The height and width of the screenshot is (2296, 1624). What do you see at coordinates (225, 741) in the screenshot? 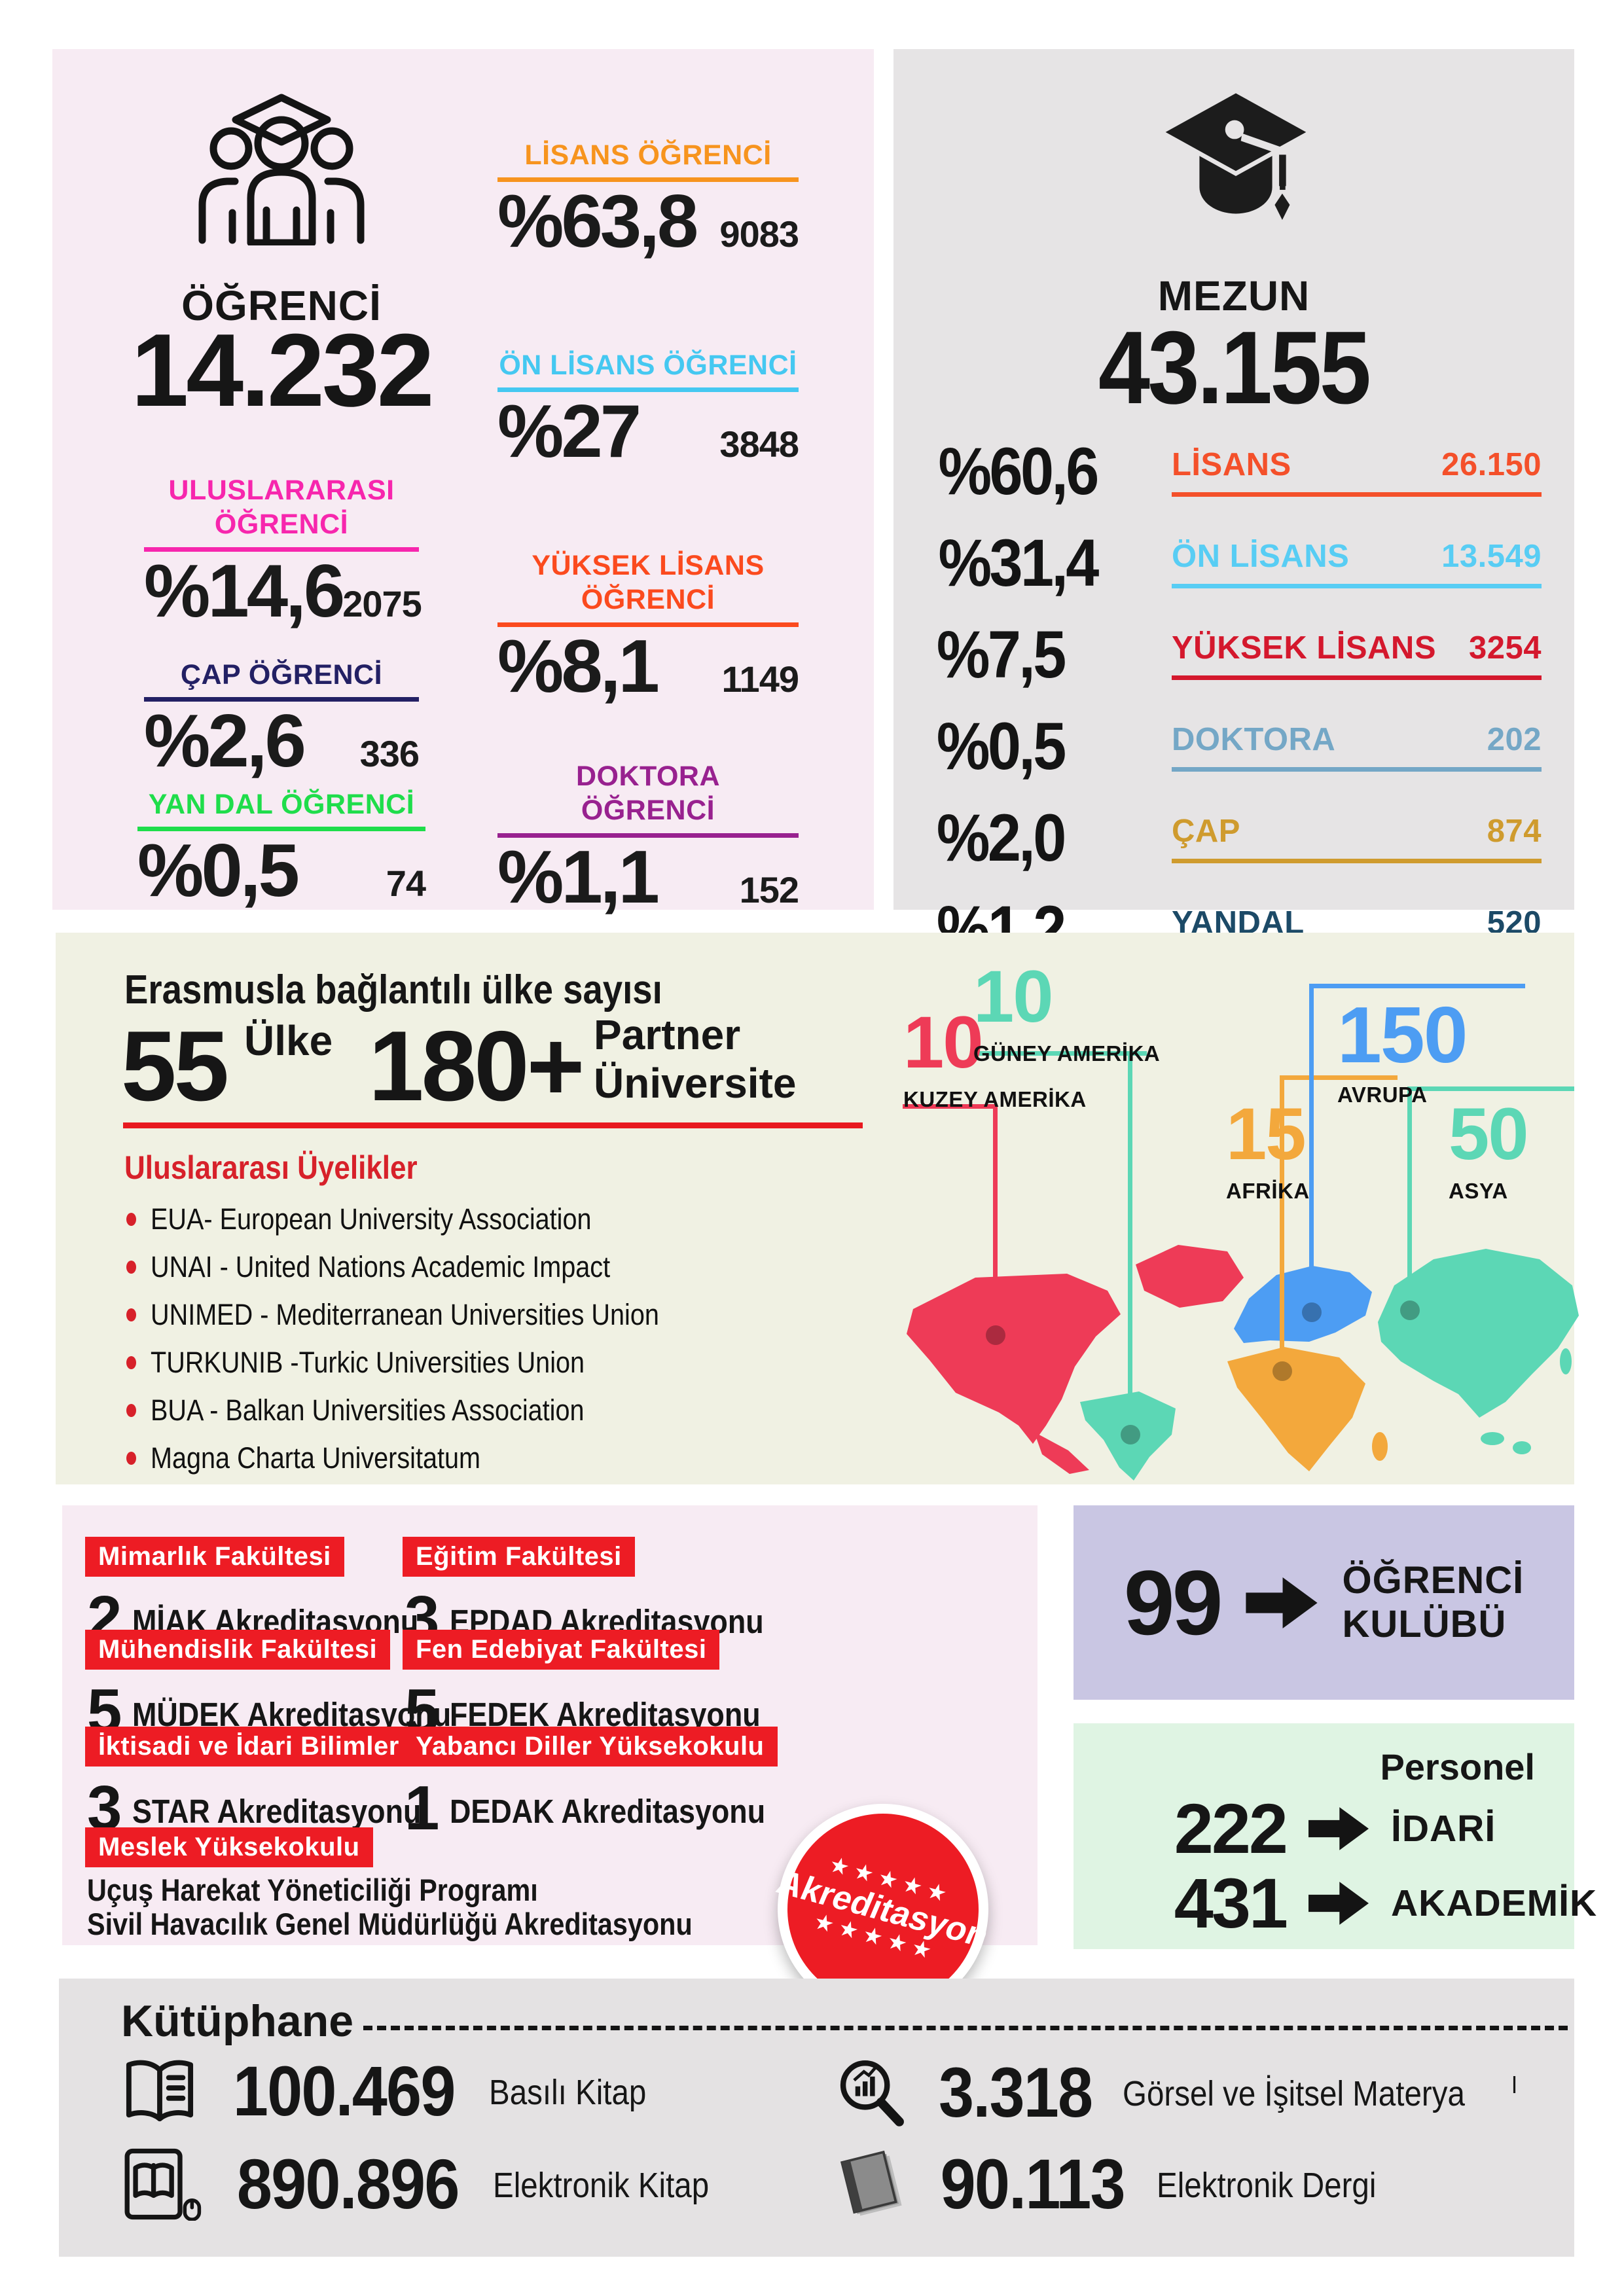
I see `stat-percent: %2,6` at bounding box center [225, 741].